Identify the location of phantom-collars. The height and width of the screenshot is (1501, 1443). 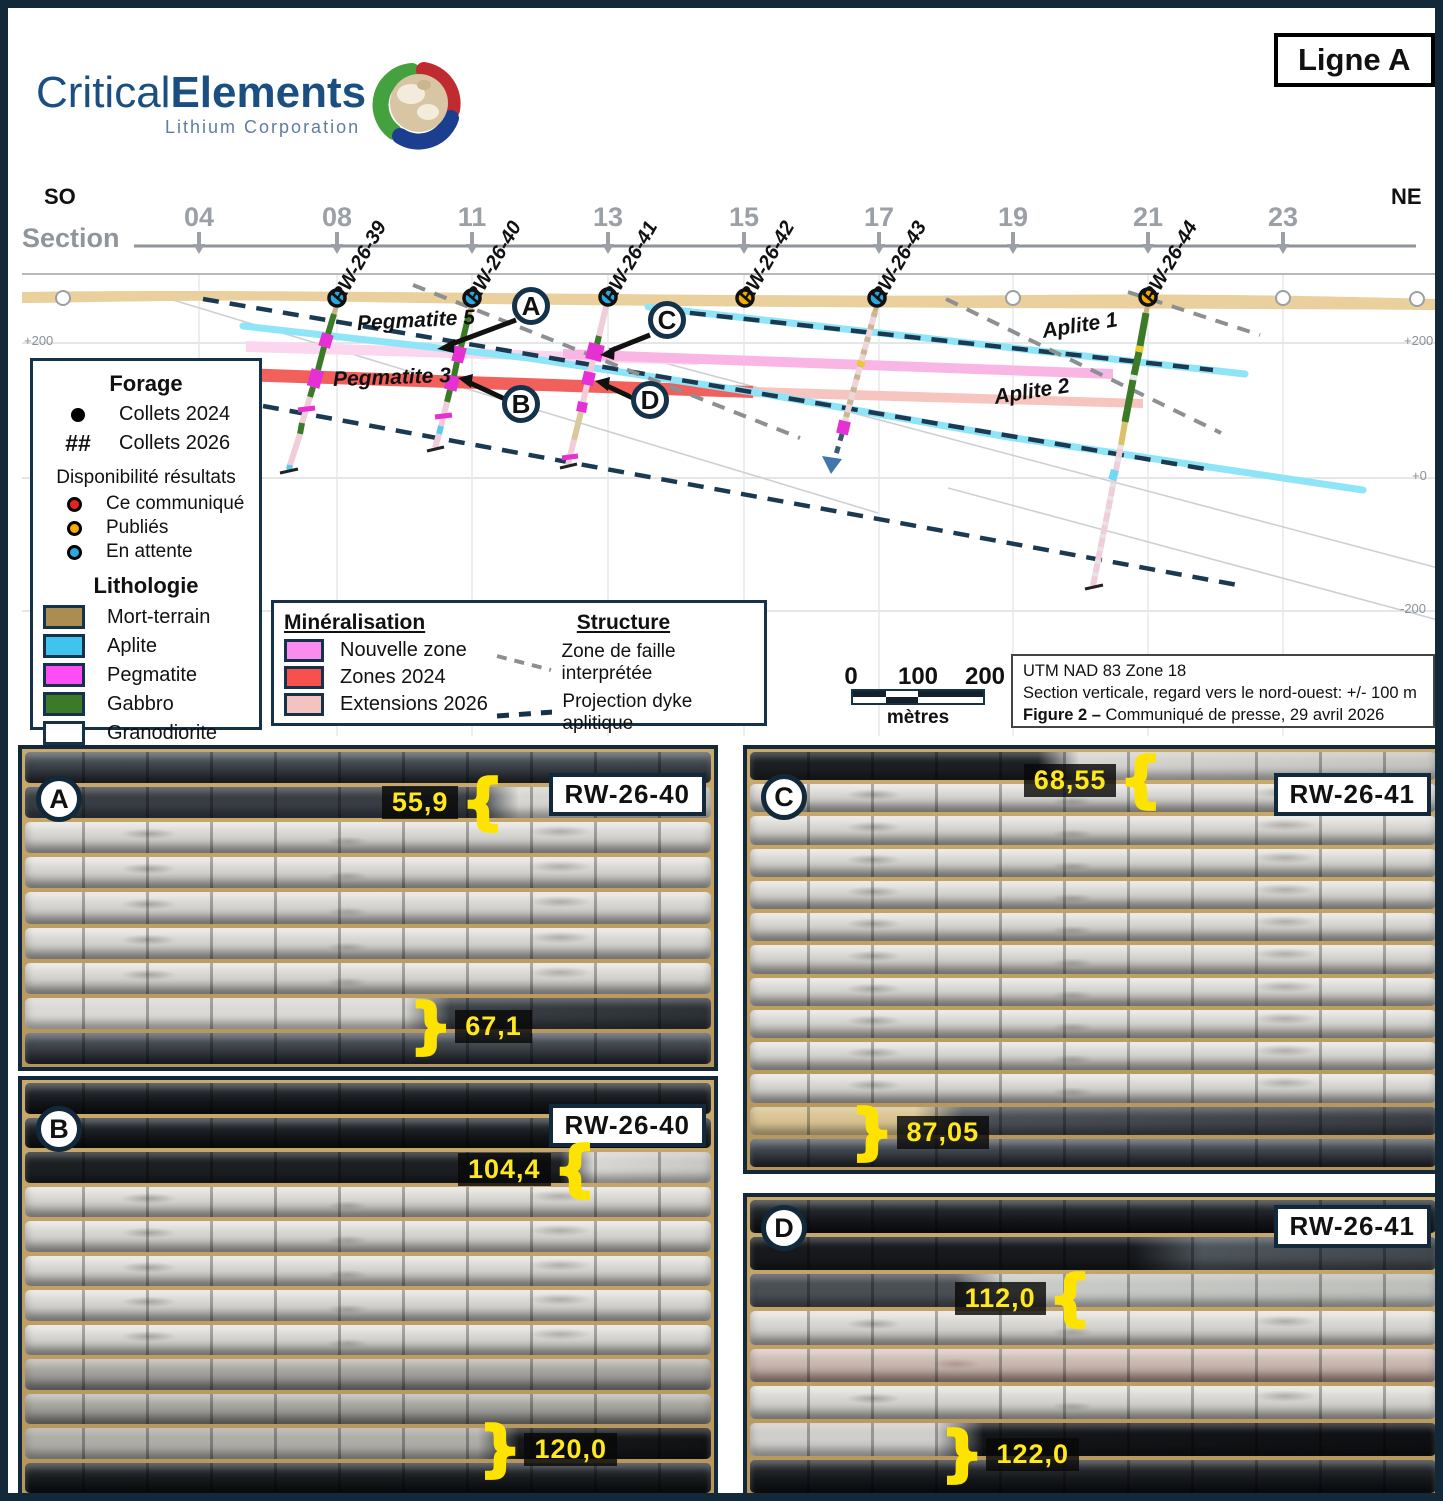
(740, 298).